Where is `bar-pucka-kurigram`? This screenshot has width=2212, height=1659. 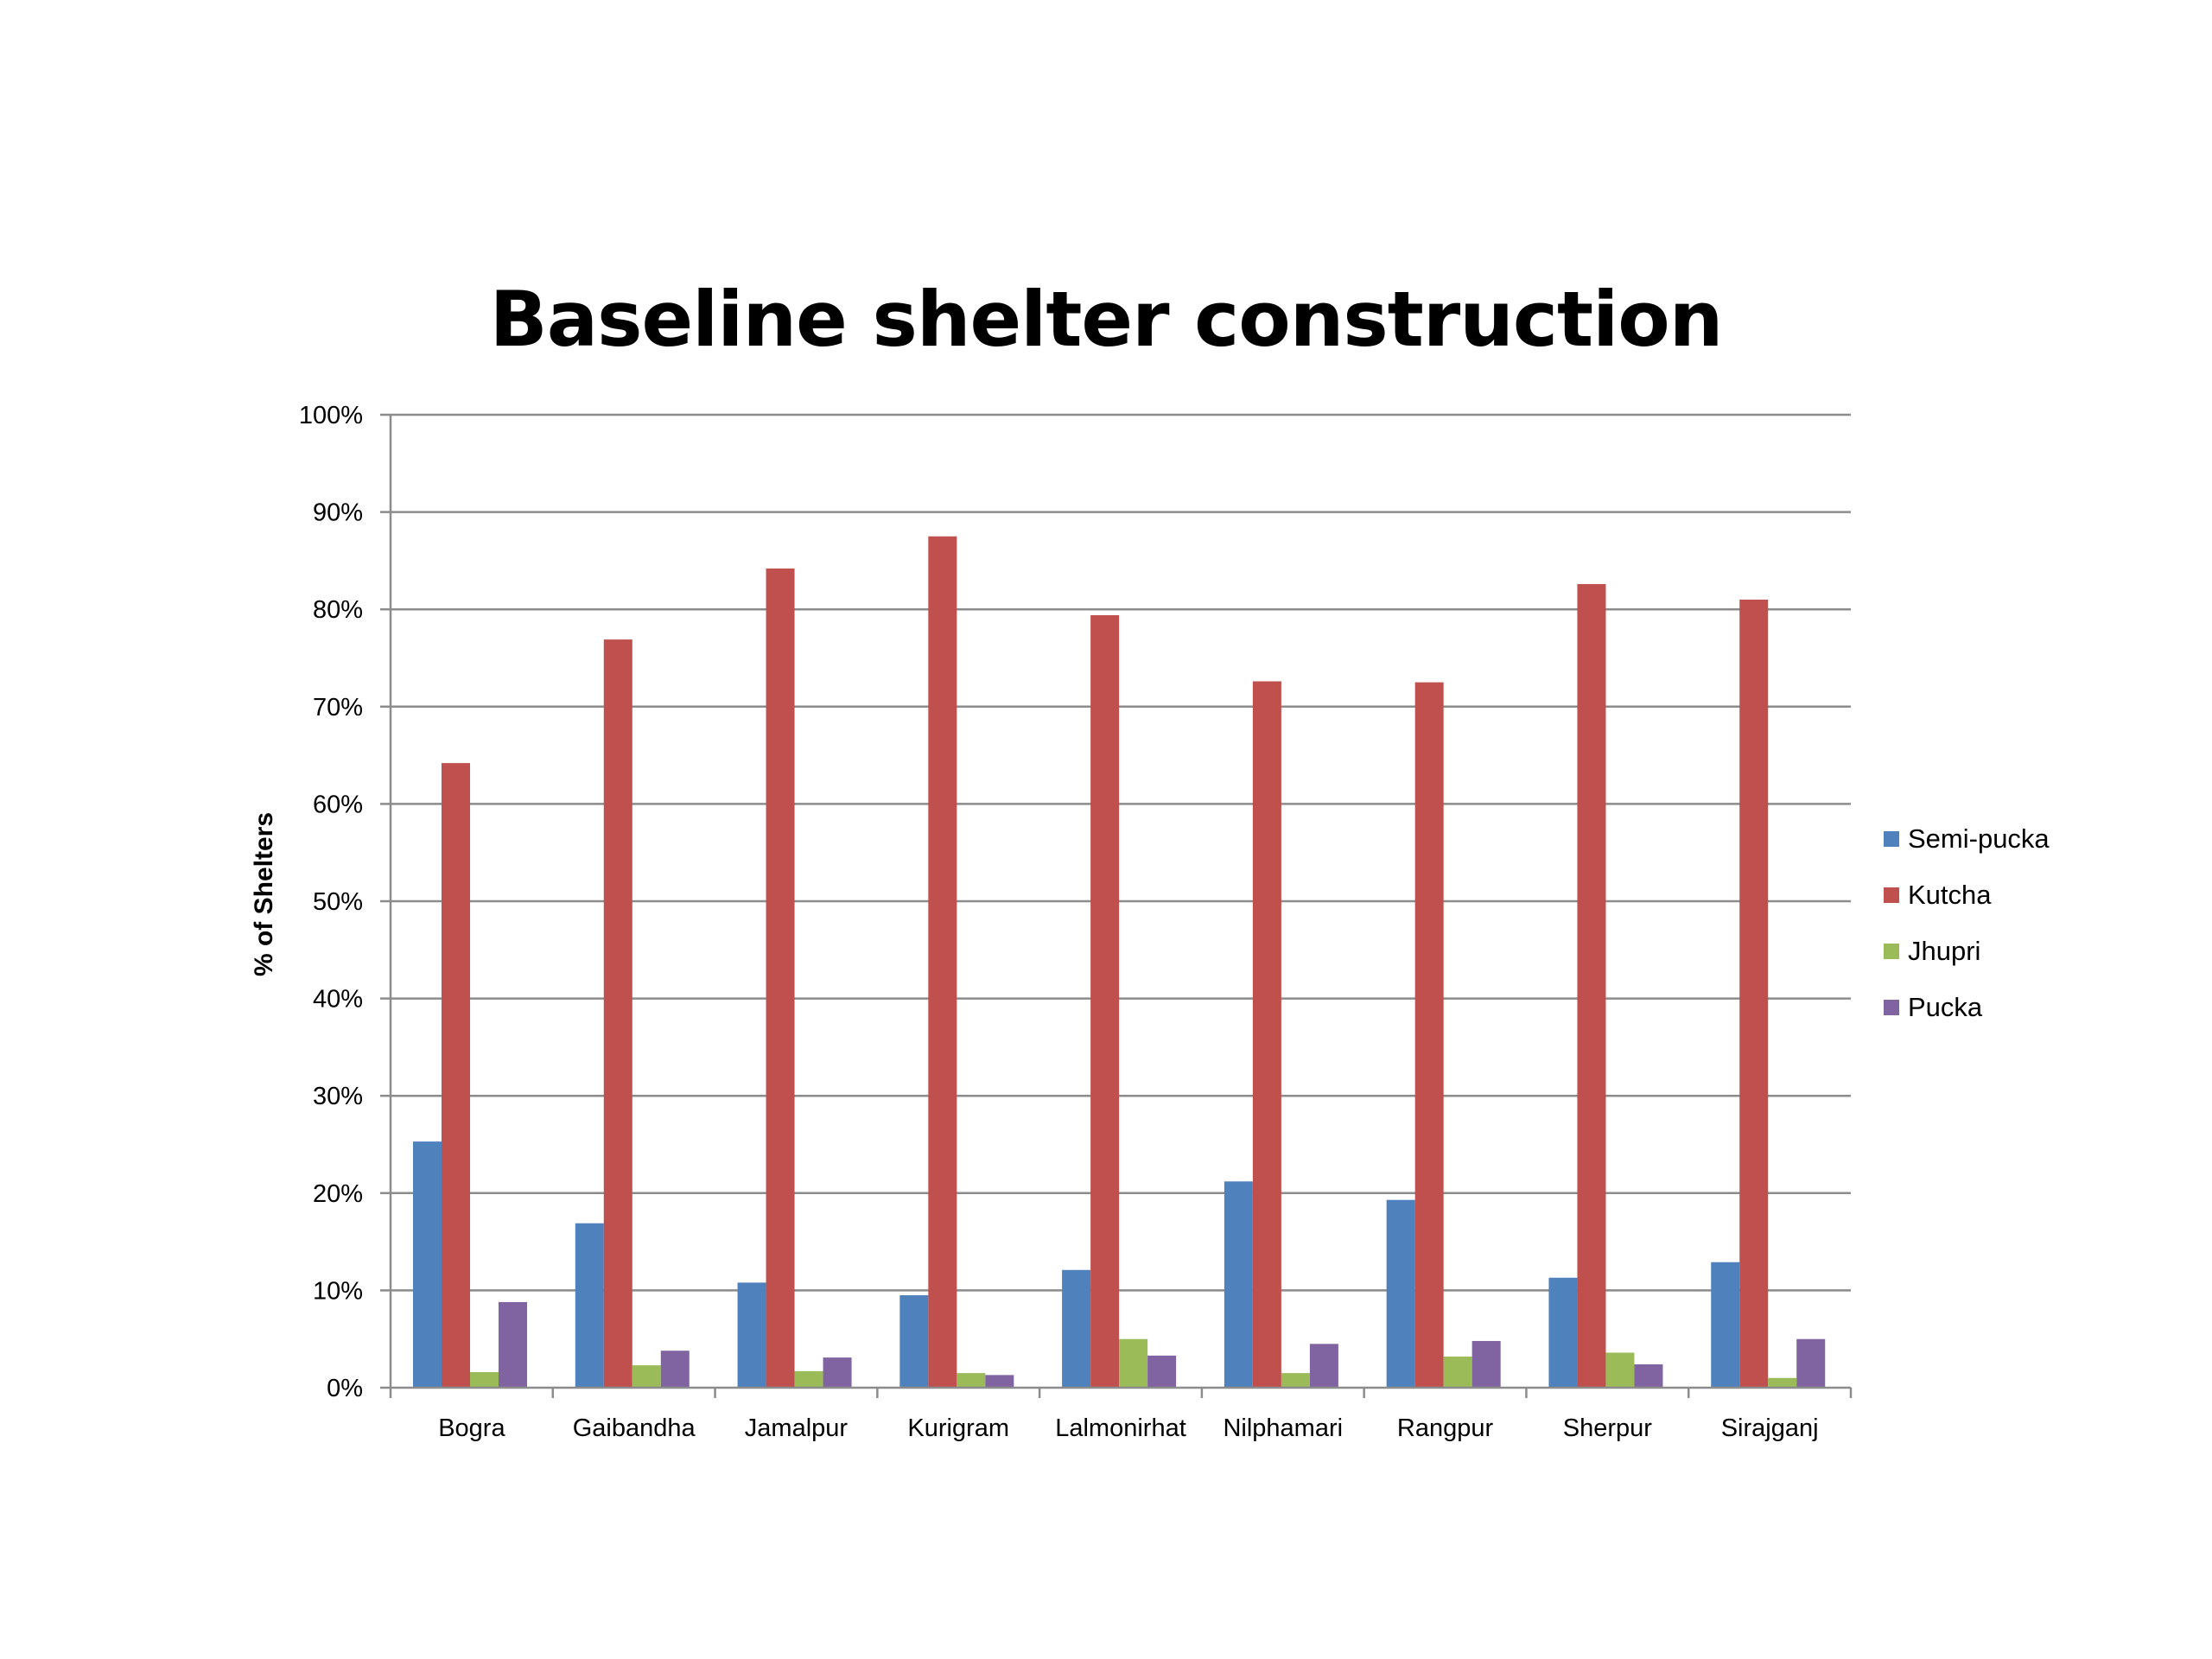 bar-pucka-kurigram is located at coordinates (999, 1381).